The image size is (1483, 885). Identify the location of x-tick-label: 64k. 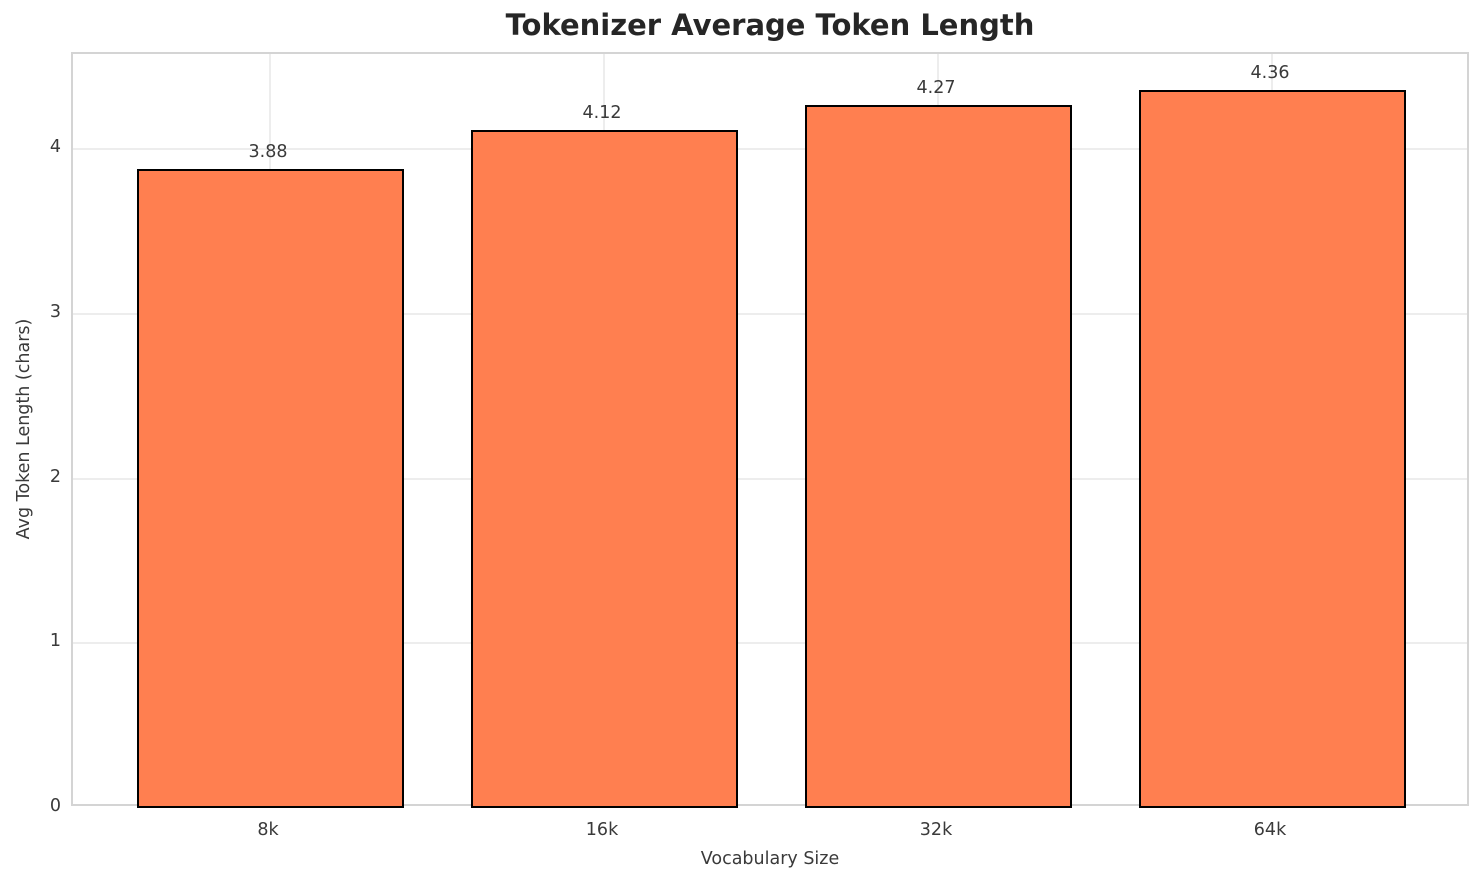
(1270, 830).